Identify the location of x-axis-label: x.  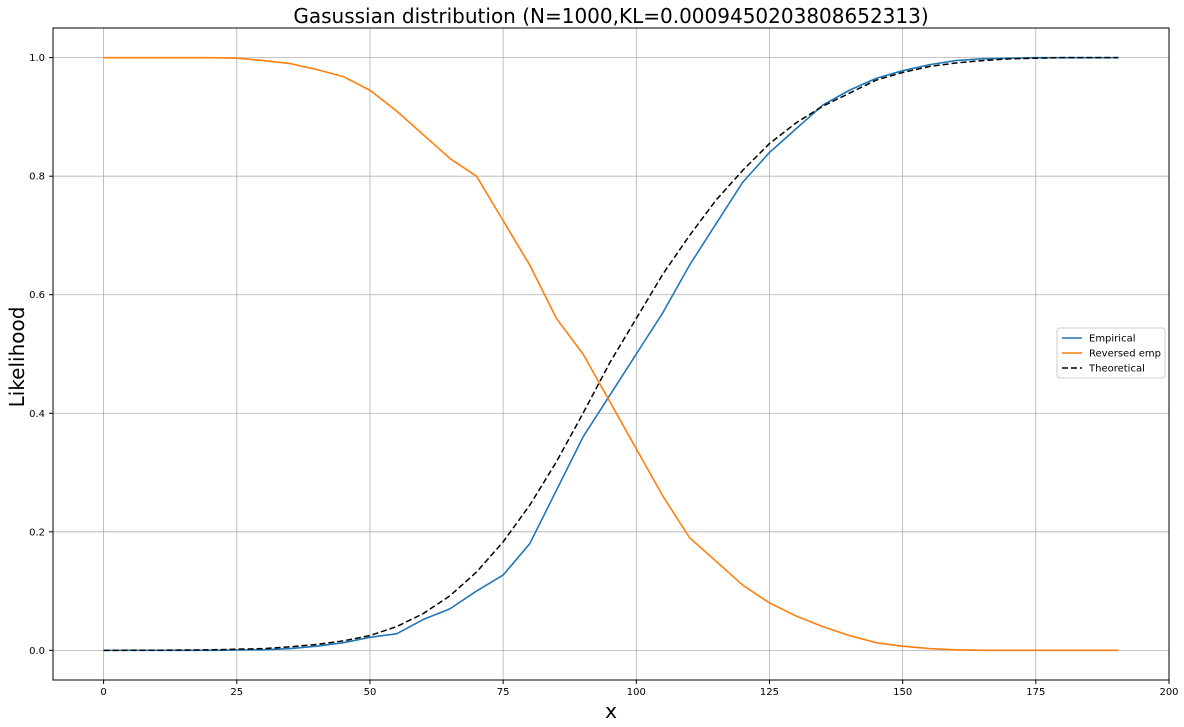
(611, 711).